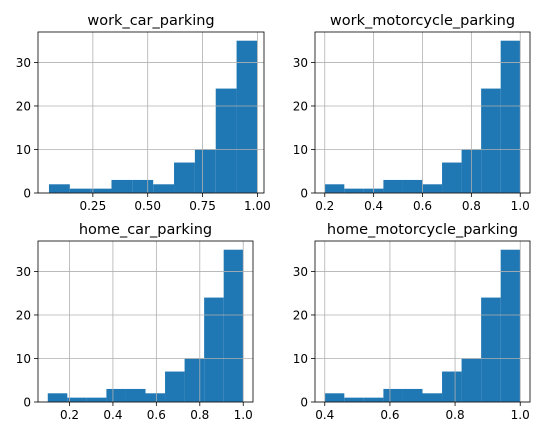 The image size is (545, 435). Describe the element at coordinates (147, 206) in the screenshot. I see `x-tick-label: 0.50` at that location.